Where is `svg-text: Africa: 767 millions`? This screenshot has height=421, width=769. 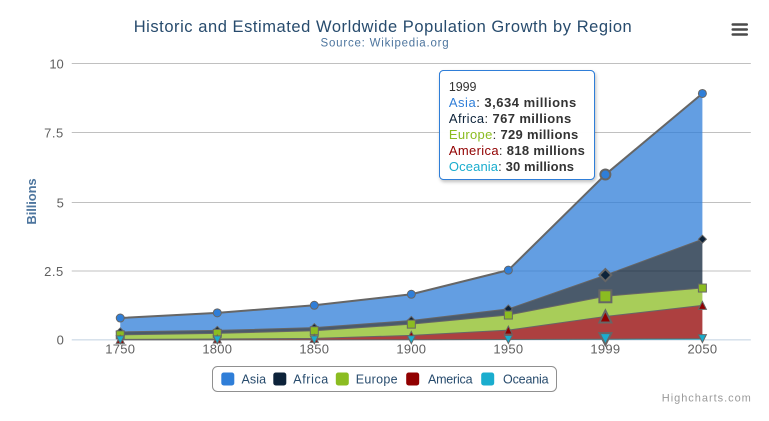 svg-text: Africa: 767 millions is located at coordinates (510, 118).